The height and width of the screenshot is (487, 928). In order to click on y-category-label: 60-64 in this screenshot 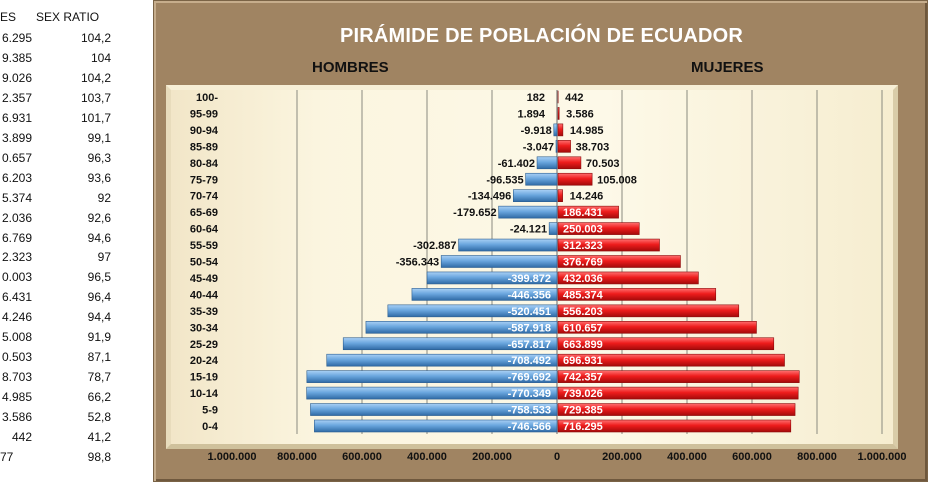, I will do `click(204, 230)`.